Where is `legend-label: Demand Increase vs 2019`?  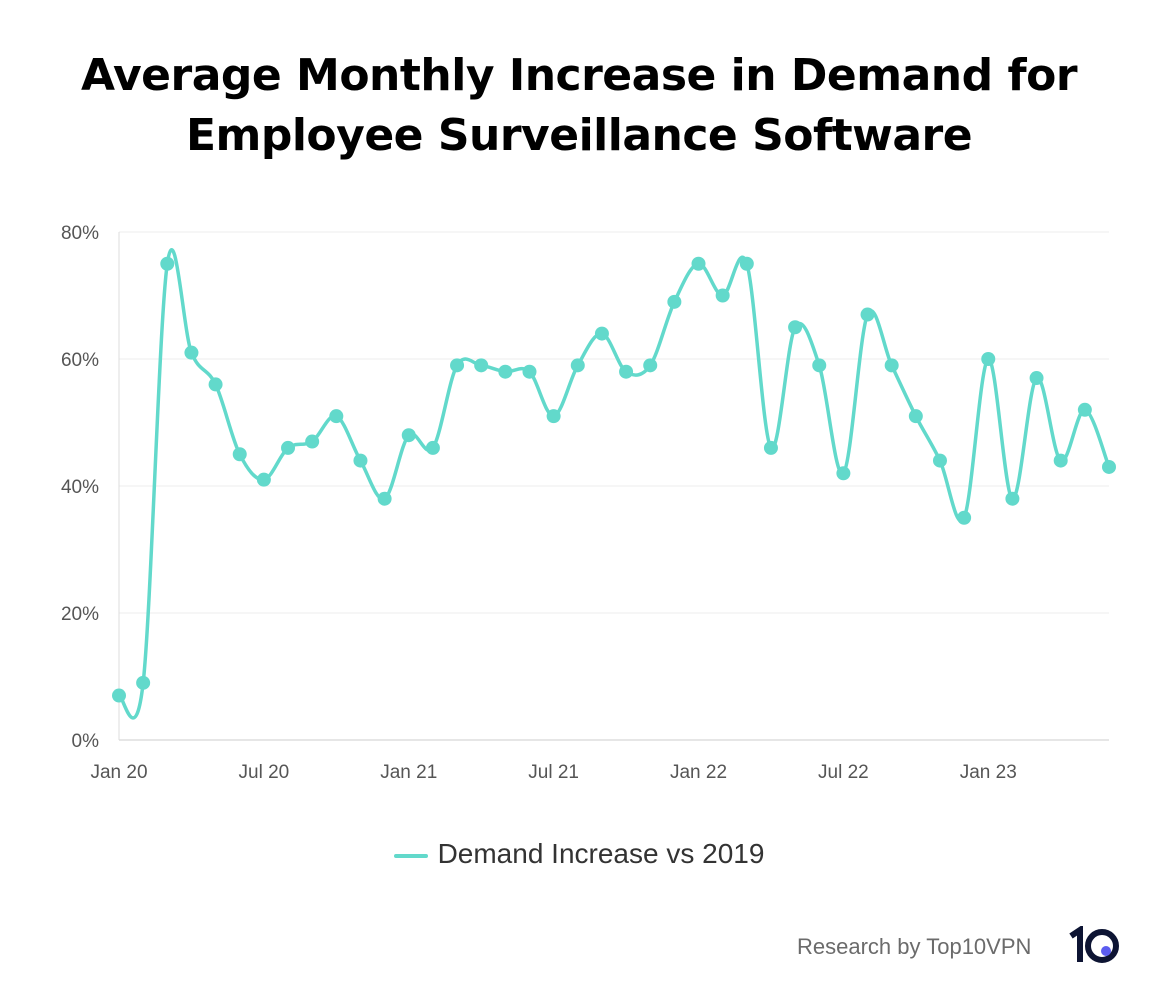
legend-label: Demand Increase vs 2019 is located at coordinates (601, 853).